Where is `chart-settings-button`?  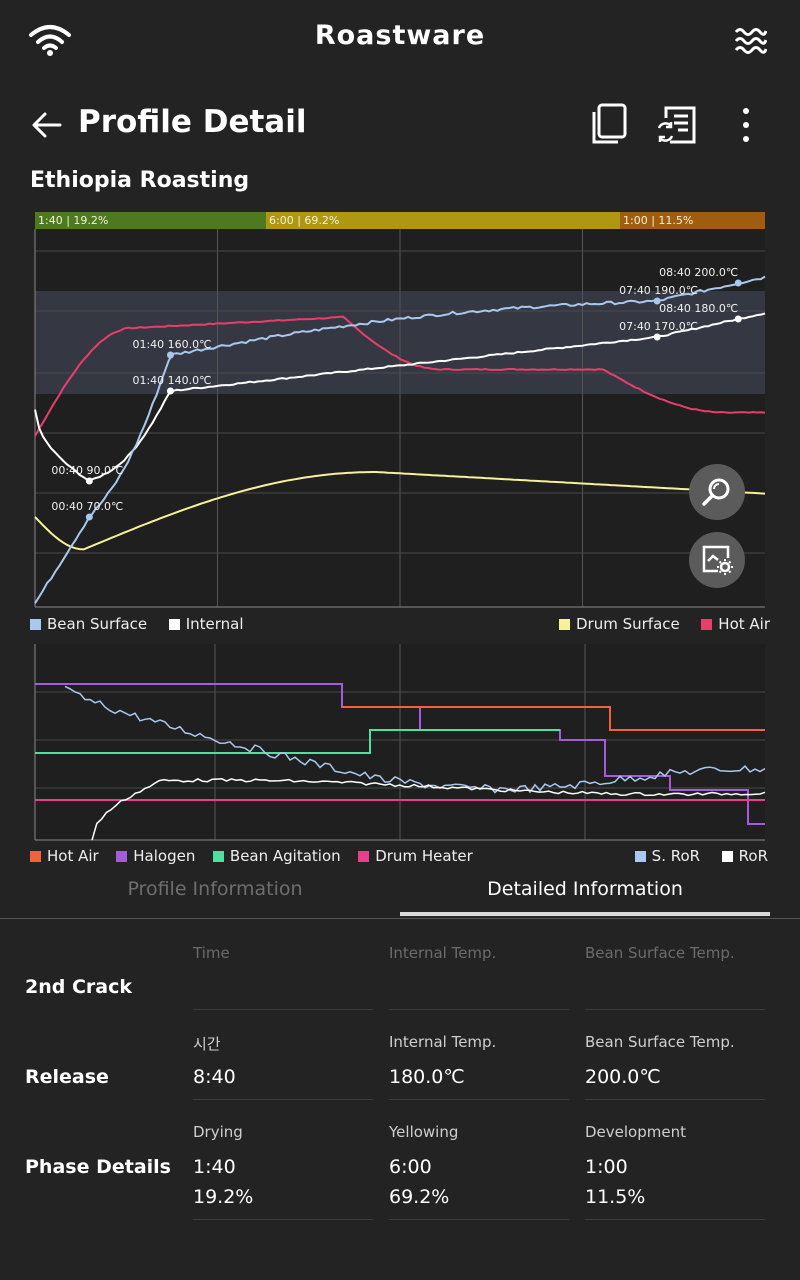
chart-settings-button is located at coordinates (717, 560).